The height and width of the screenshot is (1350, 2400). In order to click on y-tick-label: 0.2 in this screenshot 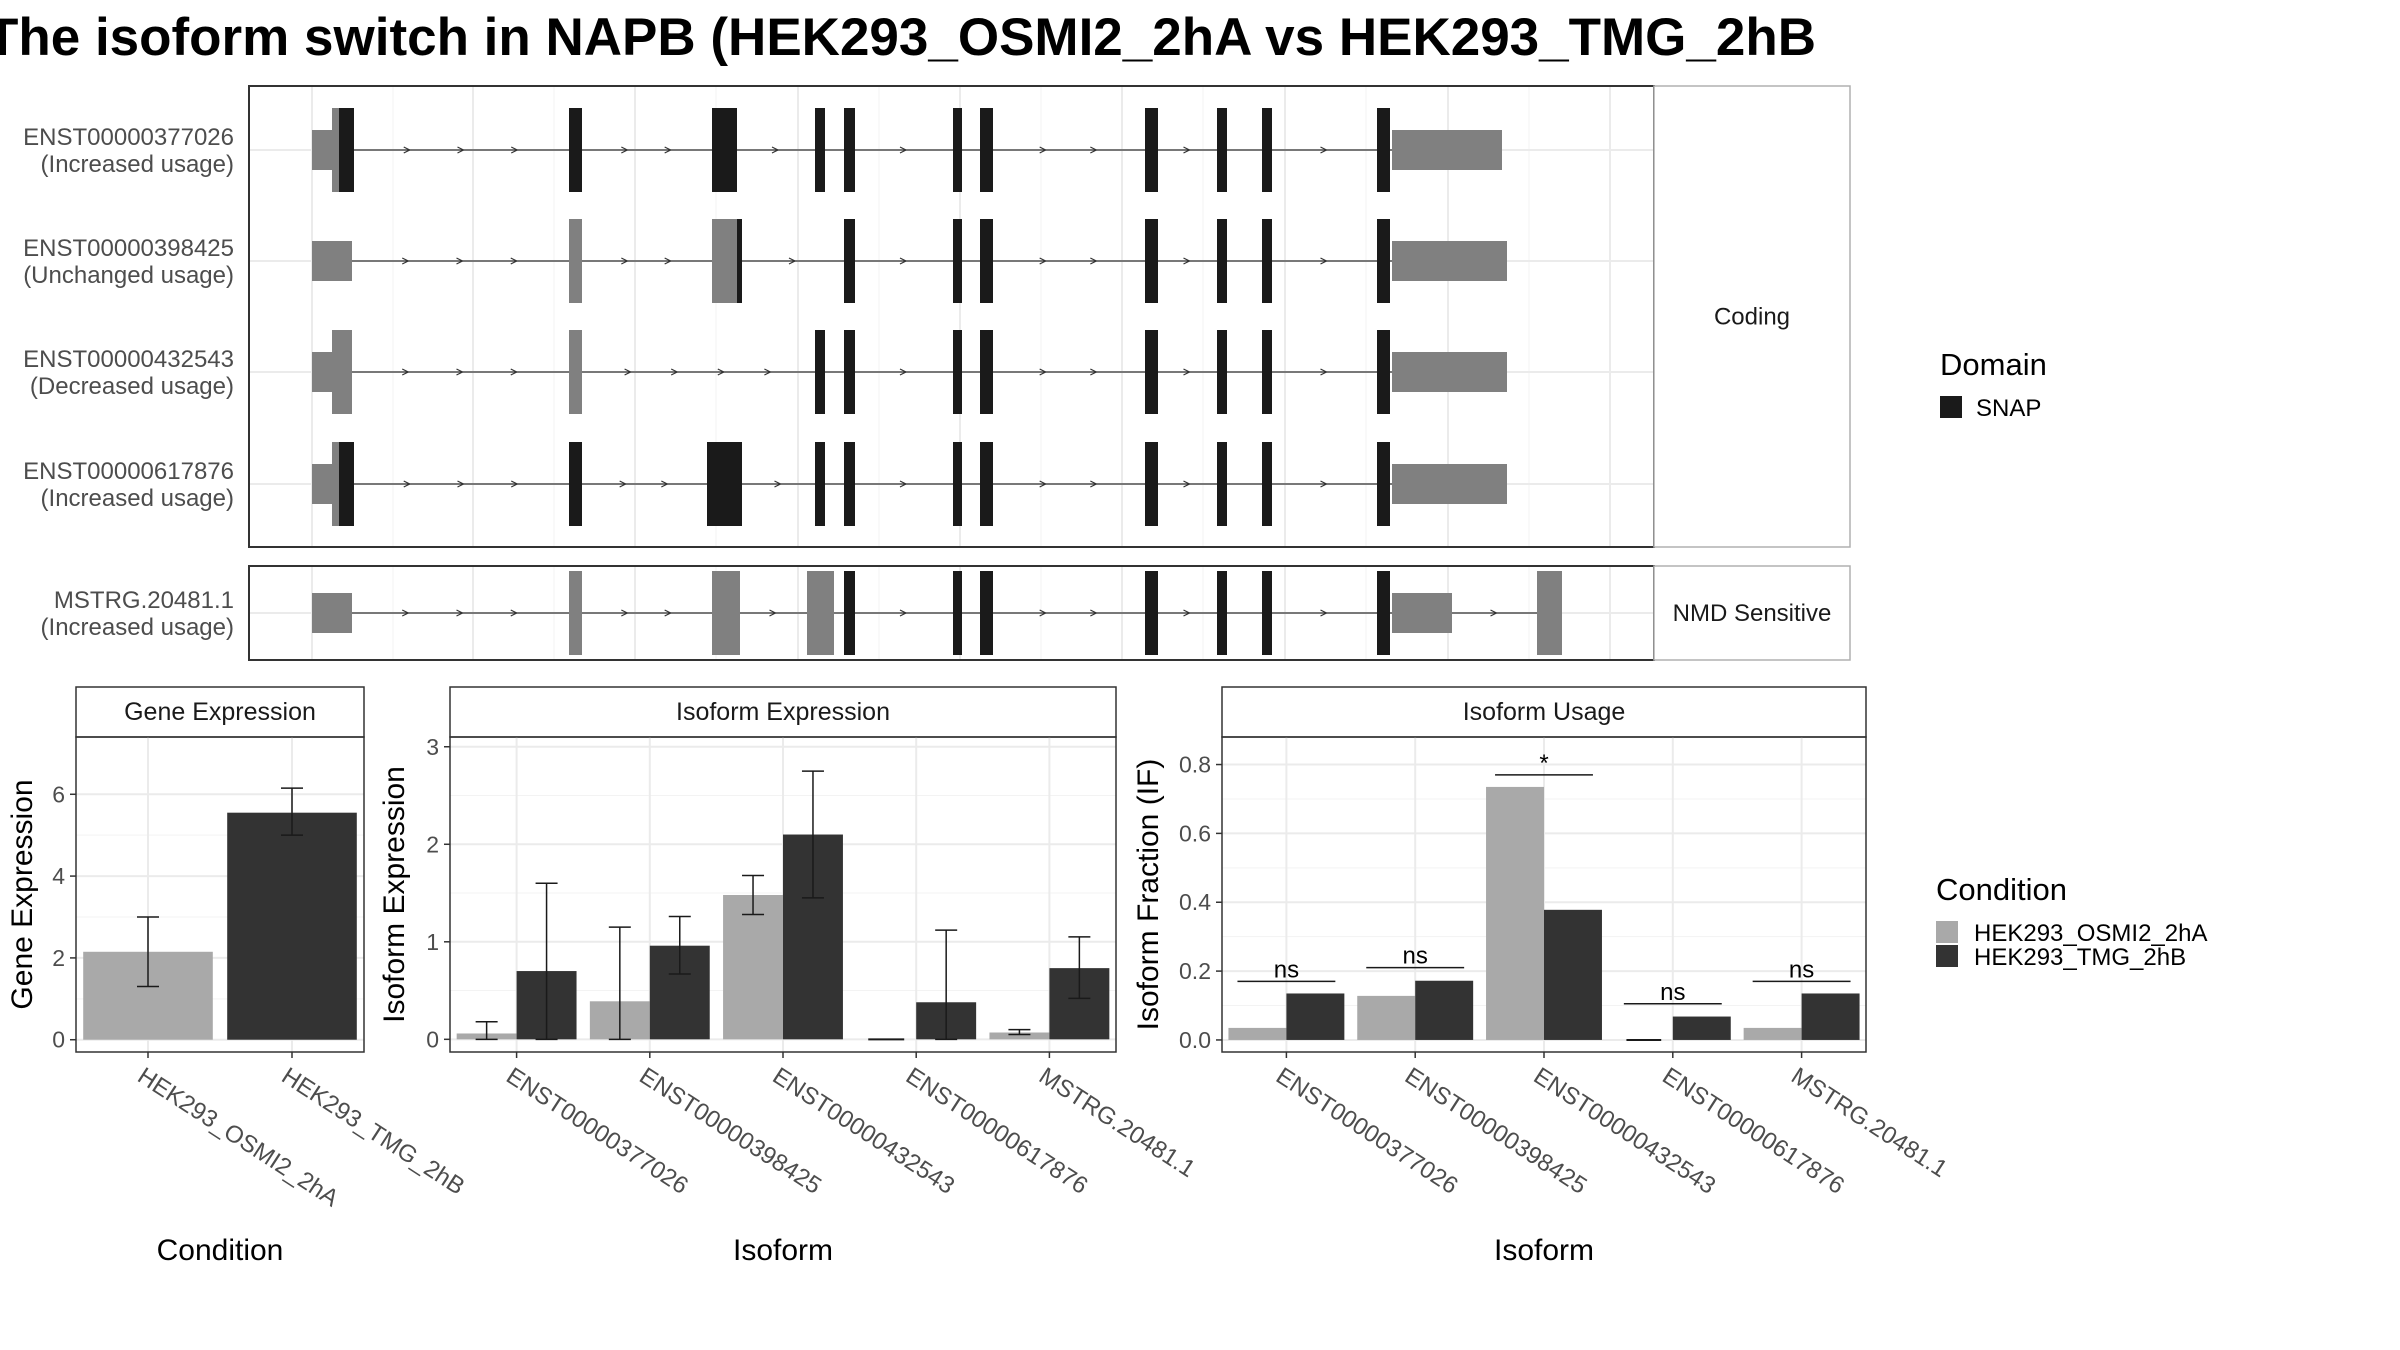, I will do `click(1195, 971)`.